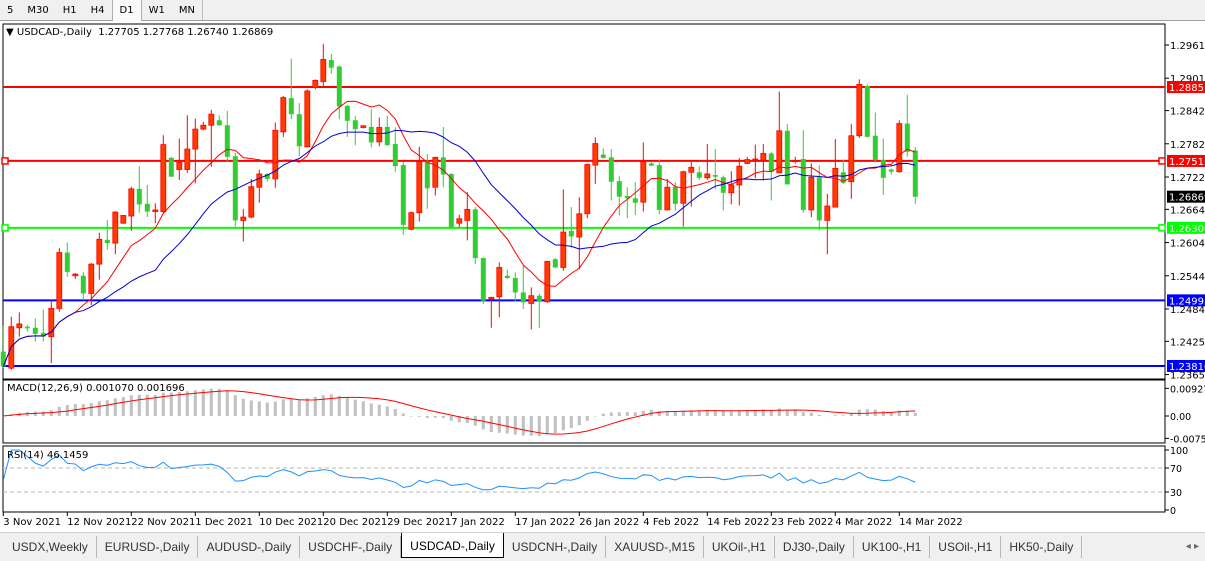 The width and height of the screenshot is (1205, 561). I want to click on tab-ukoil-h1: UKOil-,H1, so click(739, 547).